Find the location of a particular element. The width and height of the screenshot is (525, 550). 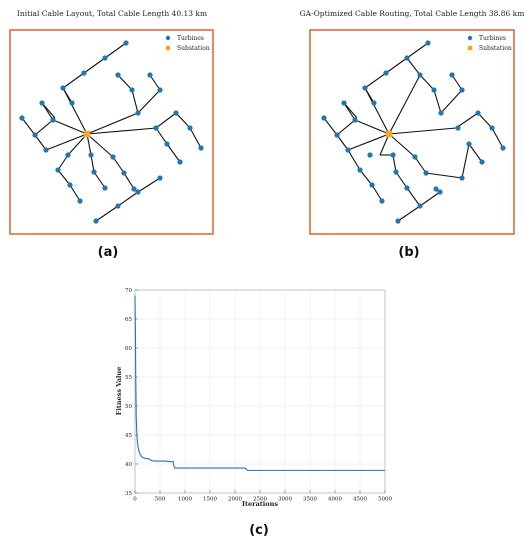

x-tick-label: 0 is located at coordinates (135, 500).